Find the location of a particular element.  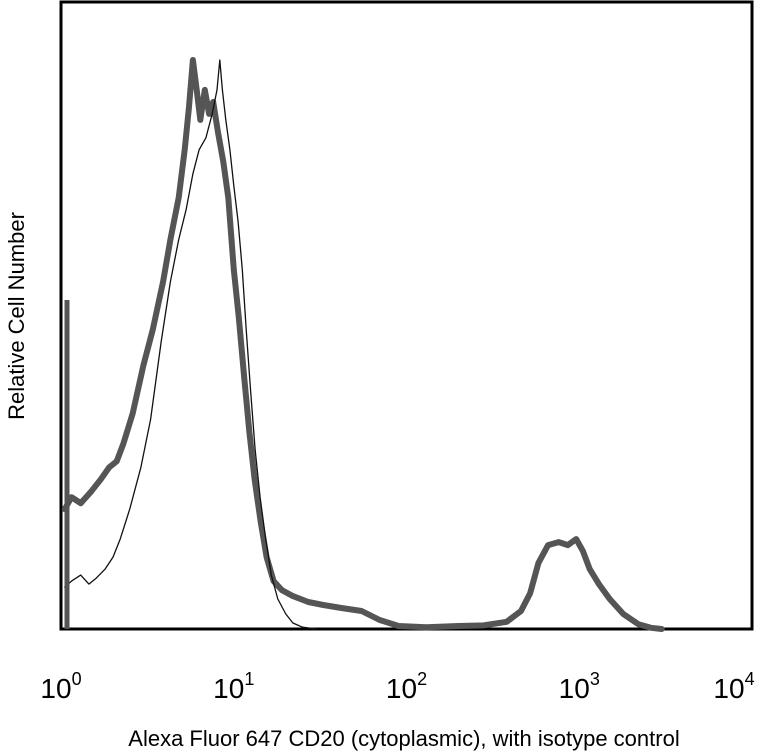

x-tick-exponent: 0 is located at coordinates (77, 679).